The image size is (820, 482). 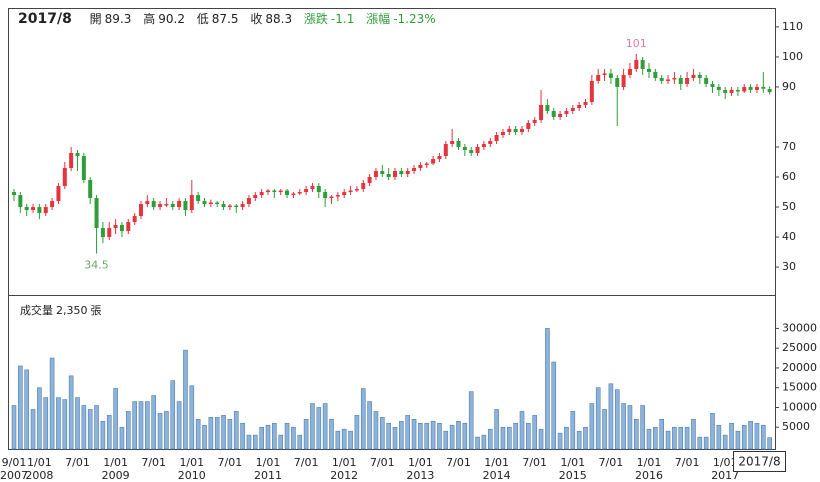 I want to click on low-value: 87.5, so click(x=225, y=19).